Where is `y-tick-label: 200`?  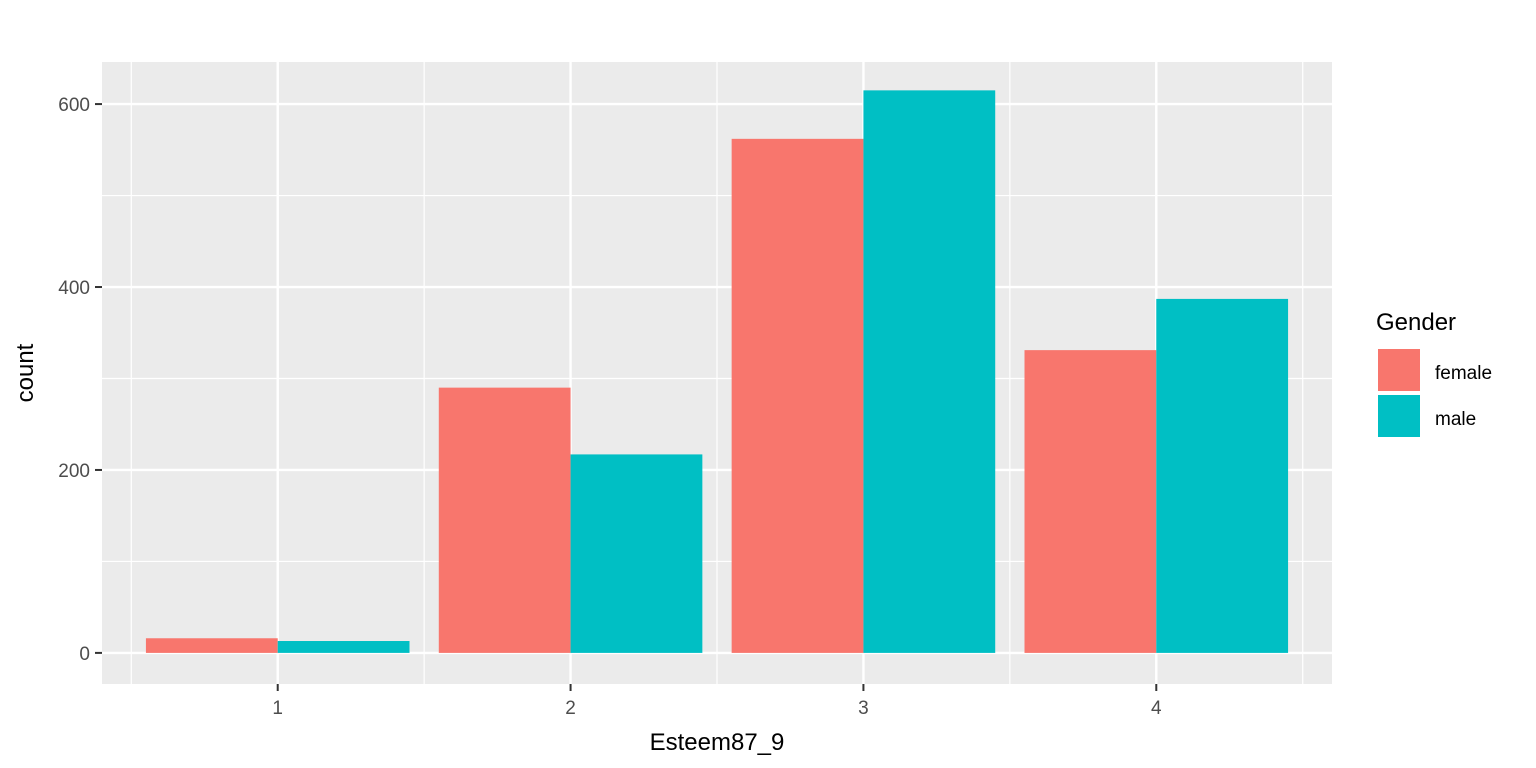 y-tick-label: 200 is located at coordinates (74, 471).